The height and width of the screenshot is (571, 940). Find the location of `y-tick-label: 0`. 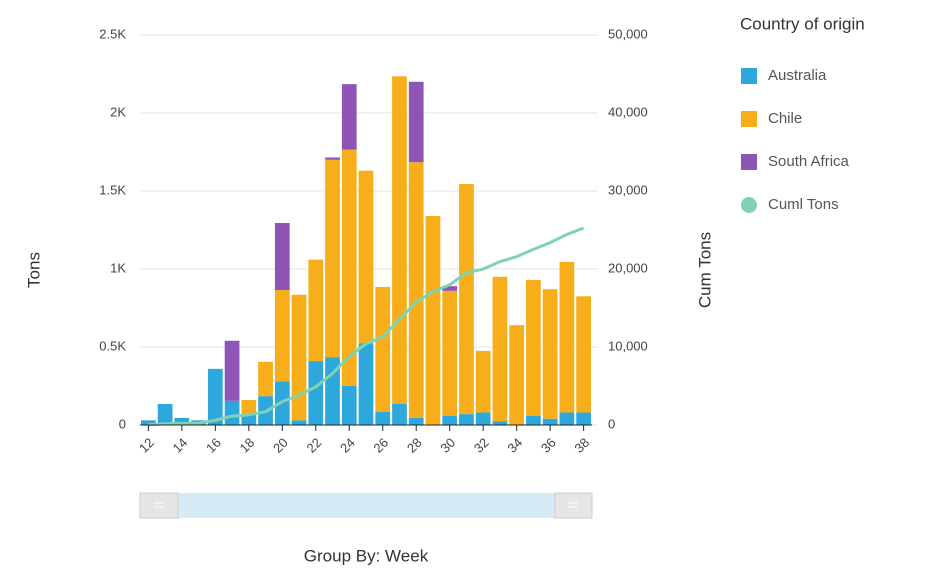

y-tick-label: 0 is located at coordinates (122, 423).